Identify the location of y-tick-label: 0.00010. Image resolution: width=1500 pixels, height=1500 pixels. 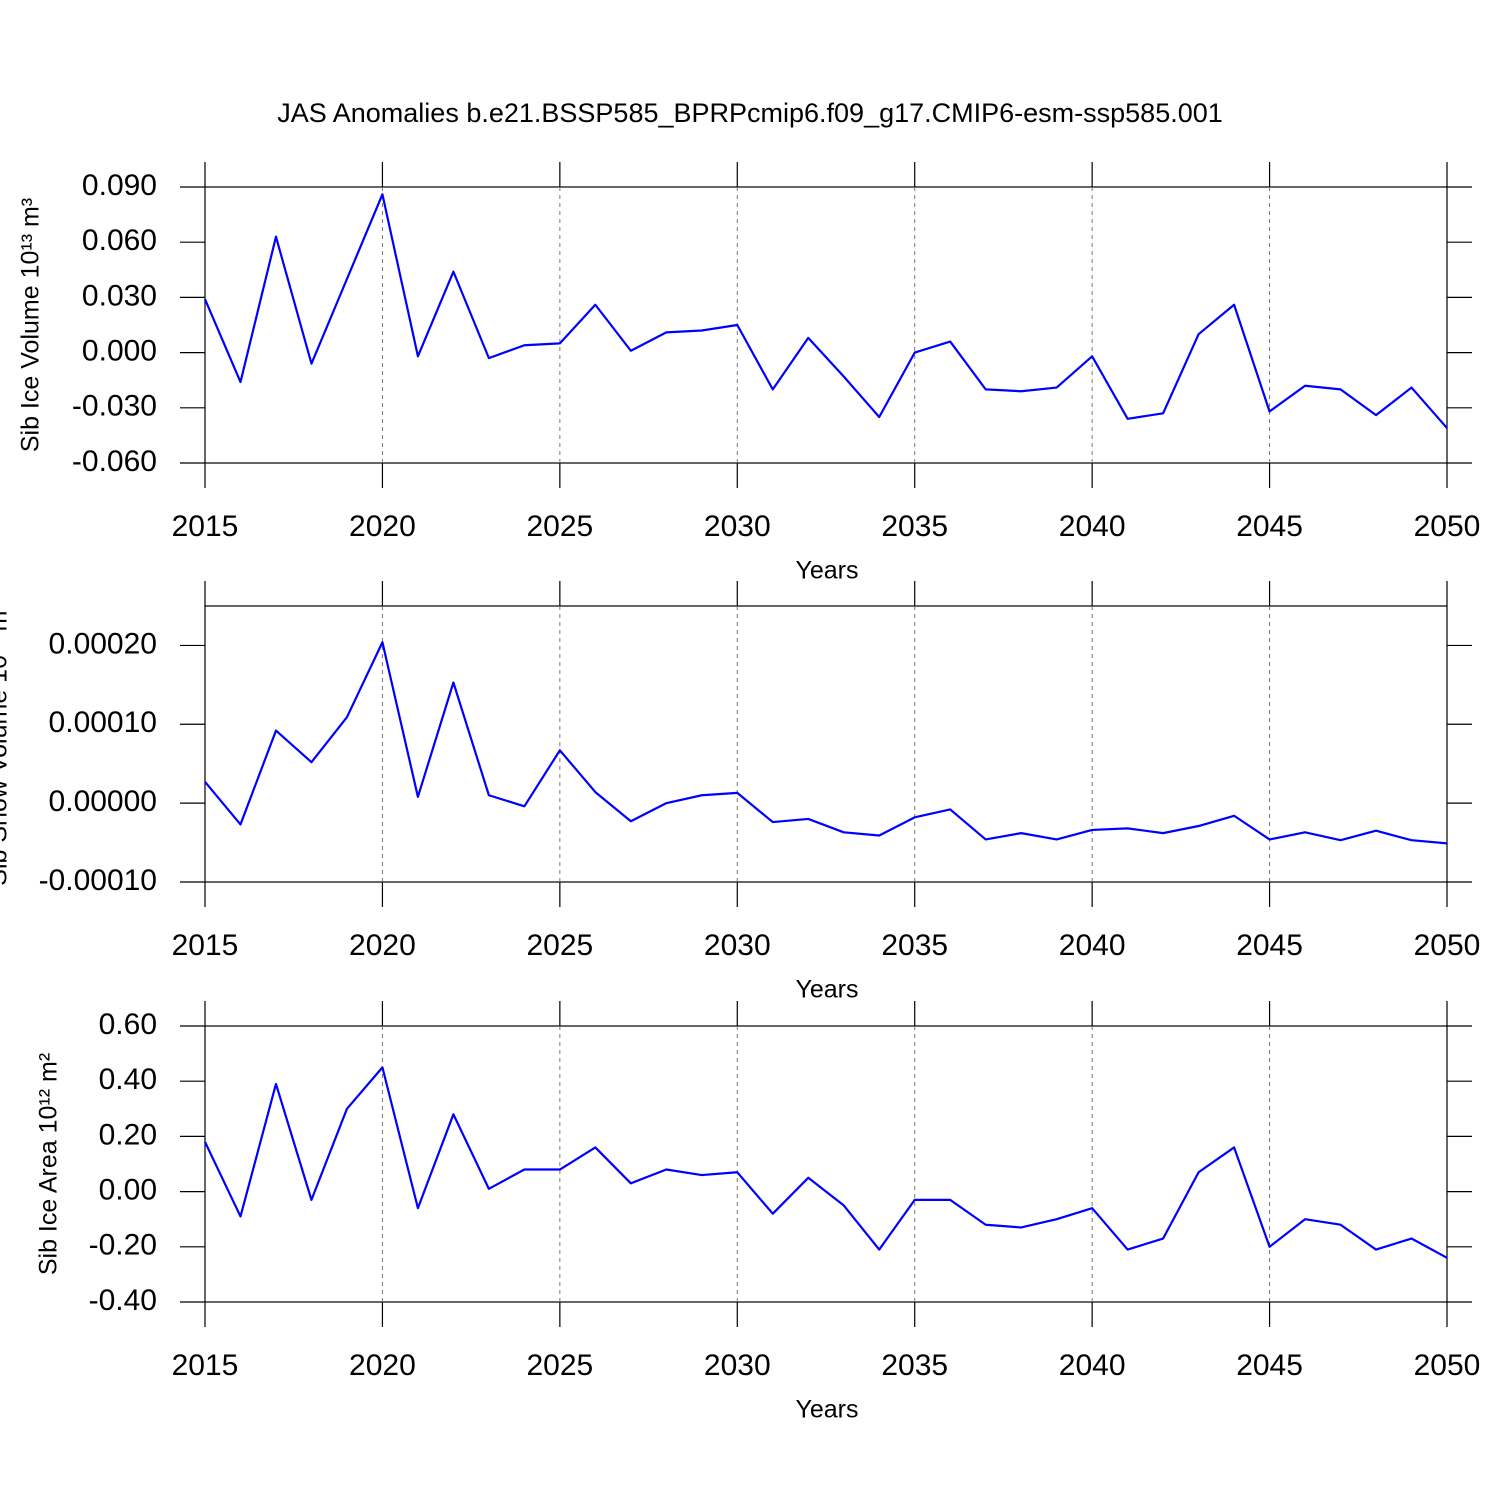
(103, 722).